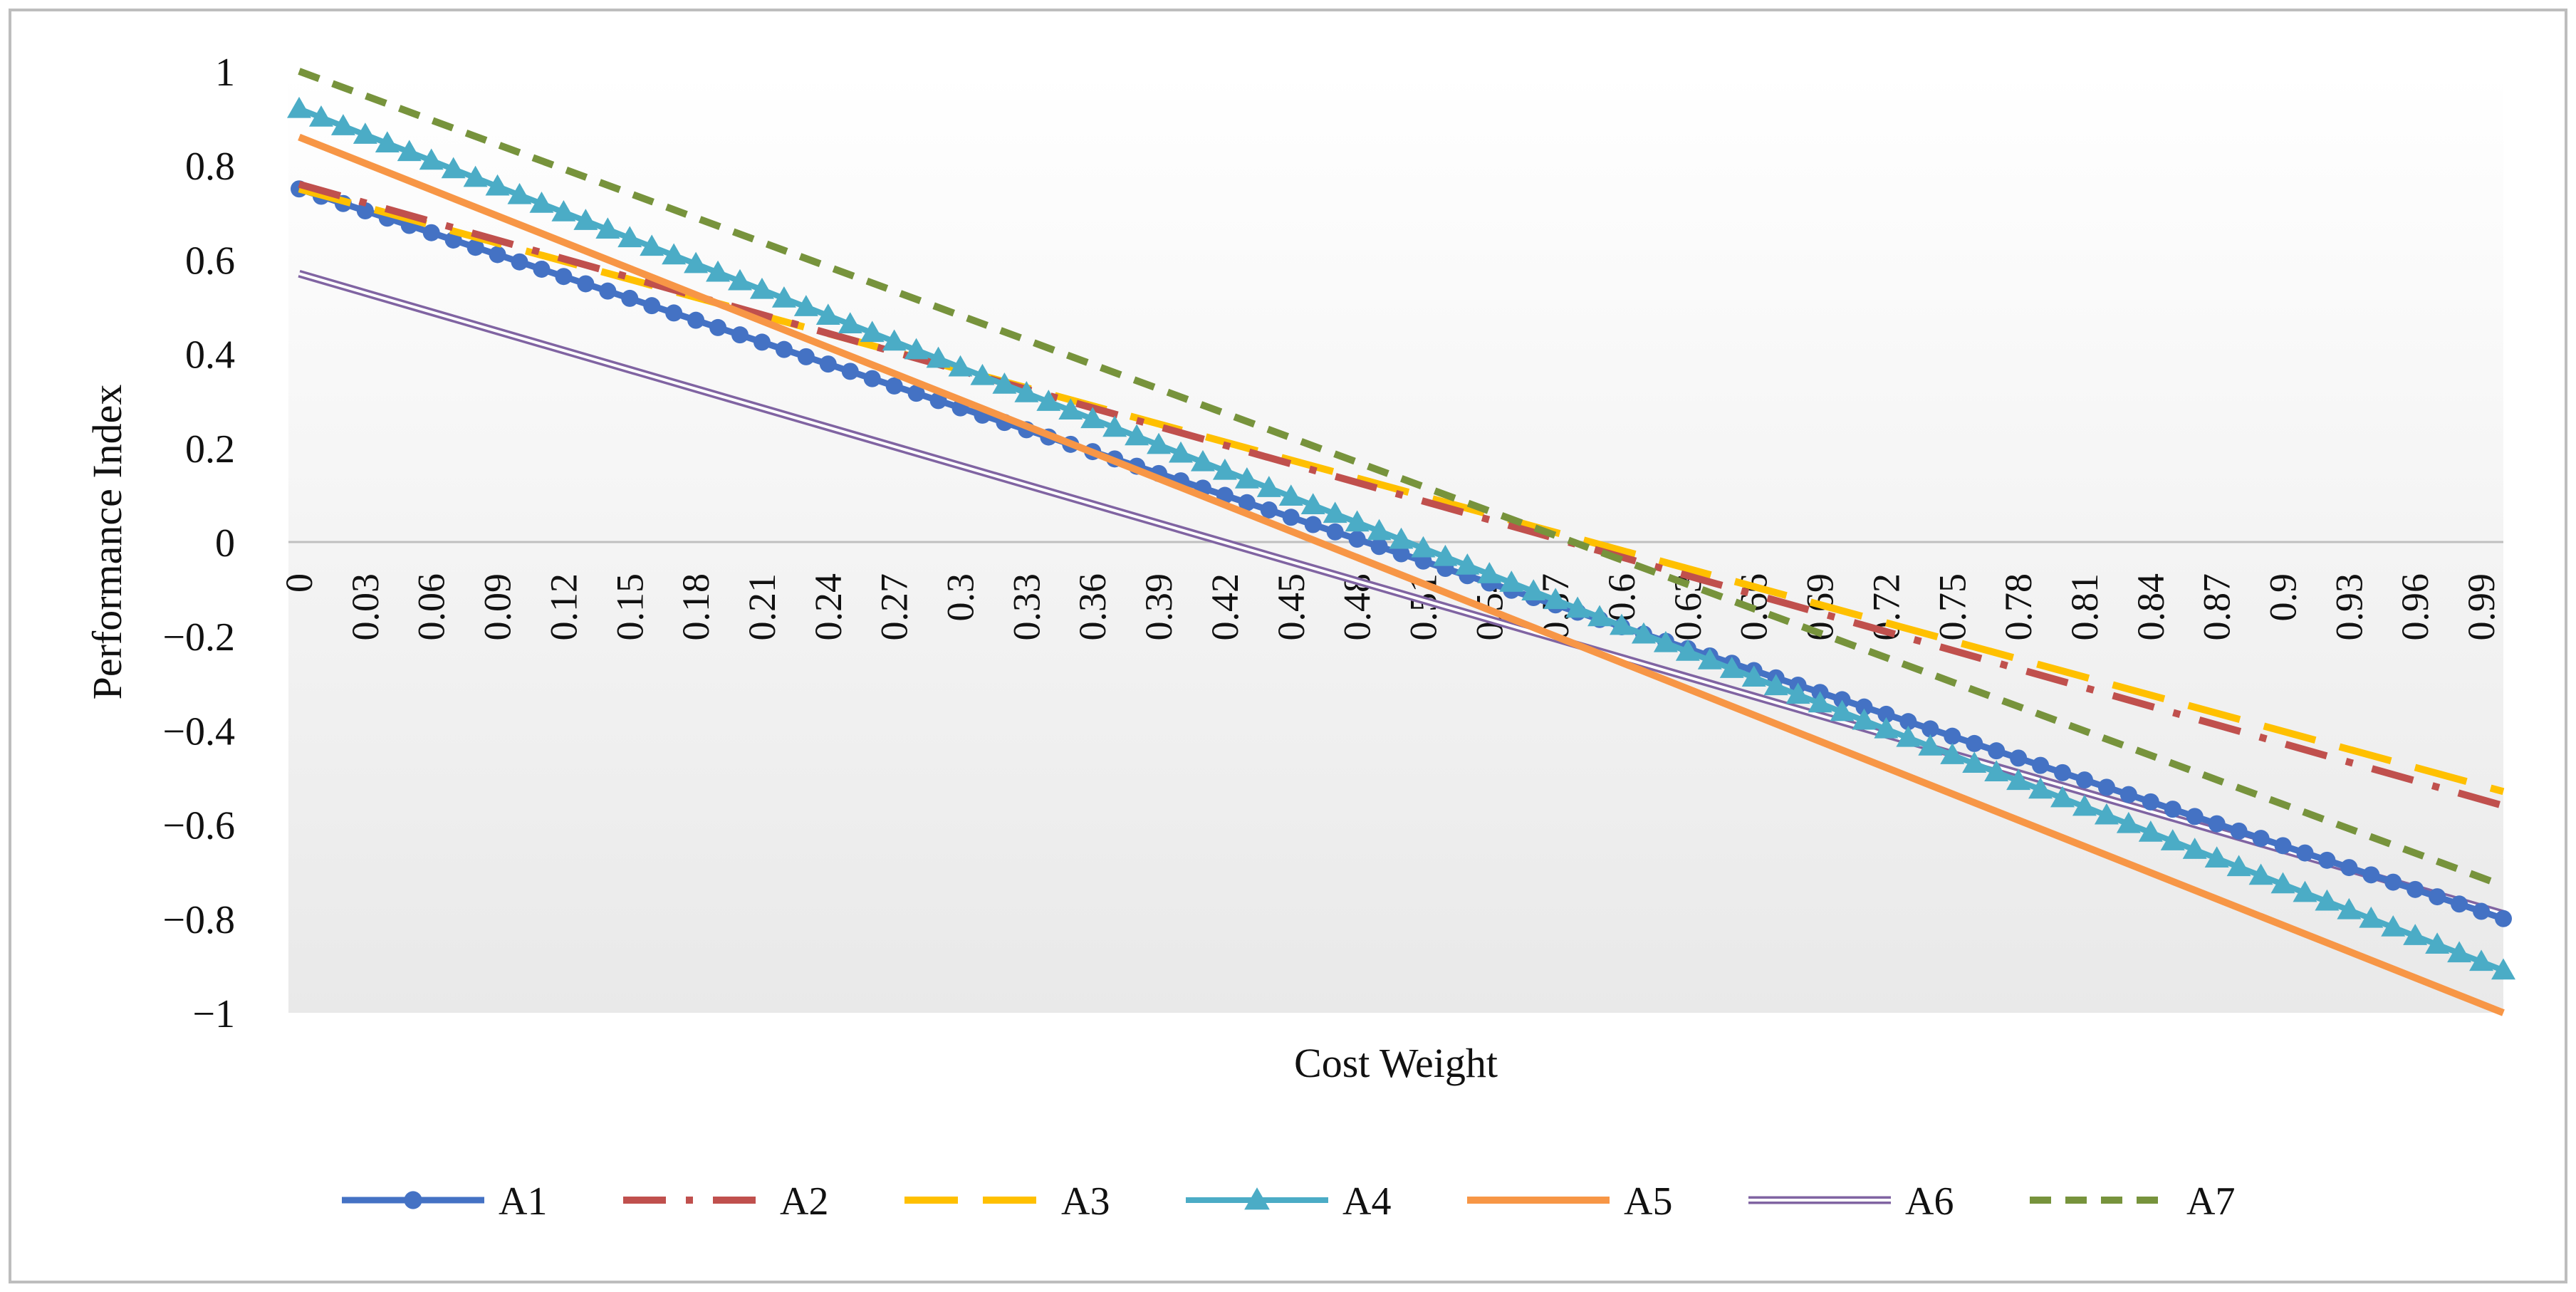  Describe the element at coordinates (895, 607) in the screenshot. I see `x-tick-label: 0.27` at that location.